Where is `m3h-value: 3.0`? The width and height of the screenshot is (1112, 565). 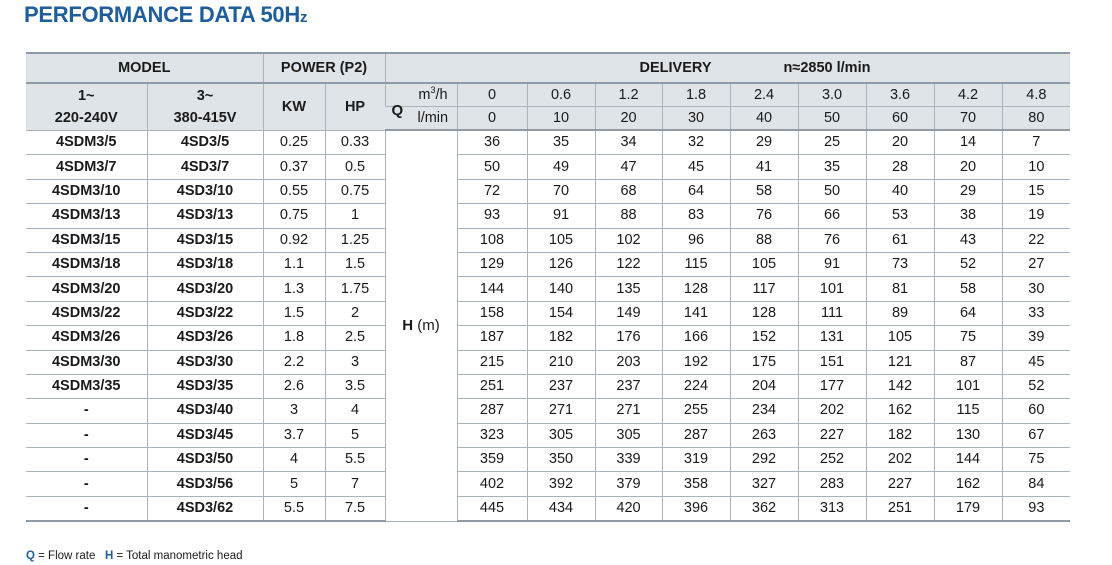
m3h-value: 3.0 is located at coordinates (832, 95).